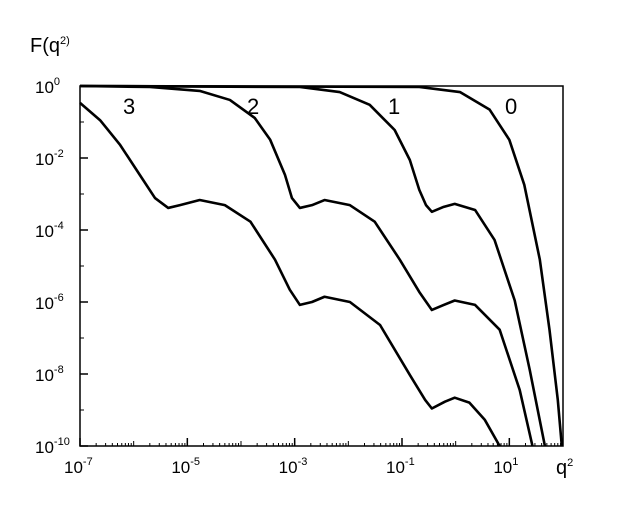 This screenshot has width=623, height=524. What do you see at coordinates (185, 466) in the screenshot?
I see `x-tick-label: 10⁻⁵` at bounding box center [185, 466].